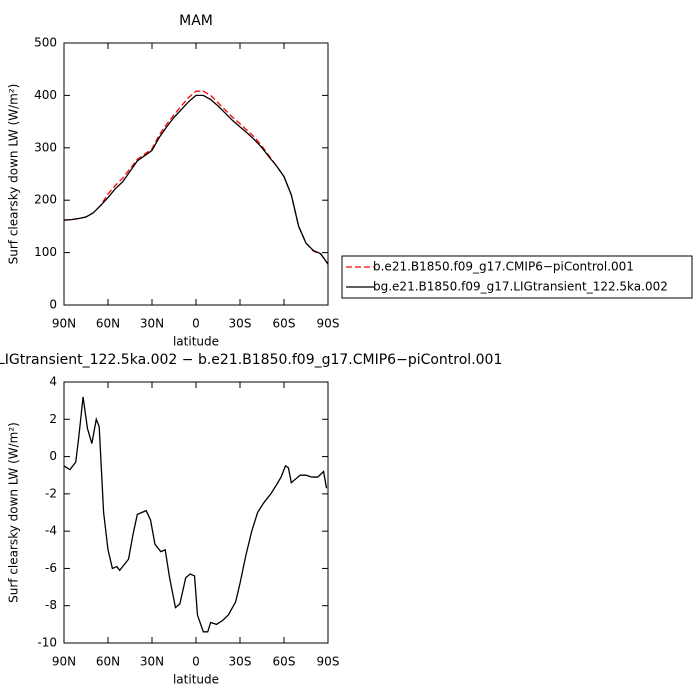  What do you see at coordinates (45, 200) in the screenshot?
I see `y-tick-label: 200` at bounding box center [45, 200].